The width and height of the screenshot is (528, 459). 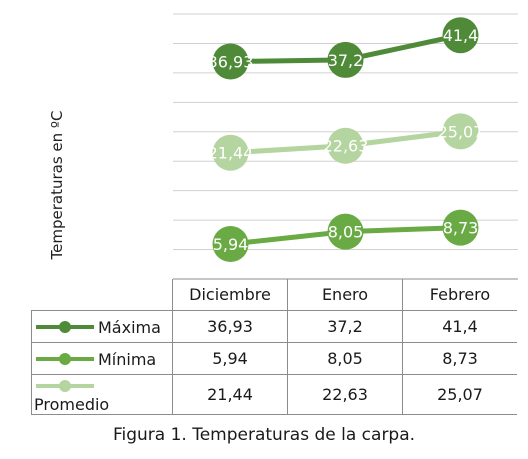 I want to click on legend-key-minima, so click(x=65, y=359).